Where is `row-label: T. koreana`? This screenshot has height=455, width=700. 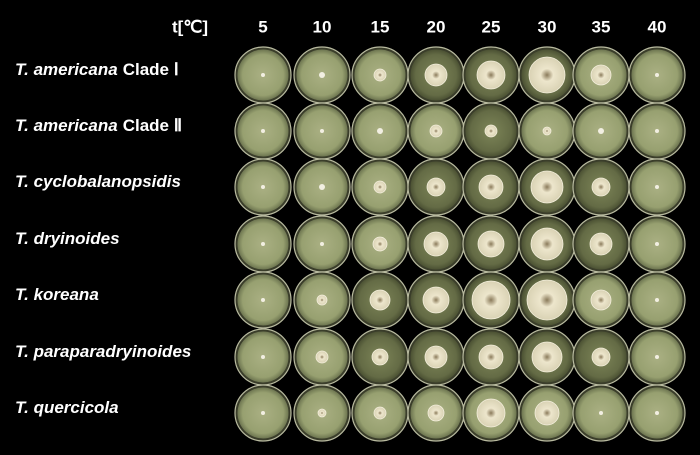 row-label: T. koreana is located at coordinates (57, 294).